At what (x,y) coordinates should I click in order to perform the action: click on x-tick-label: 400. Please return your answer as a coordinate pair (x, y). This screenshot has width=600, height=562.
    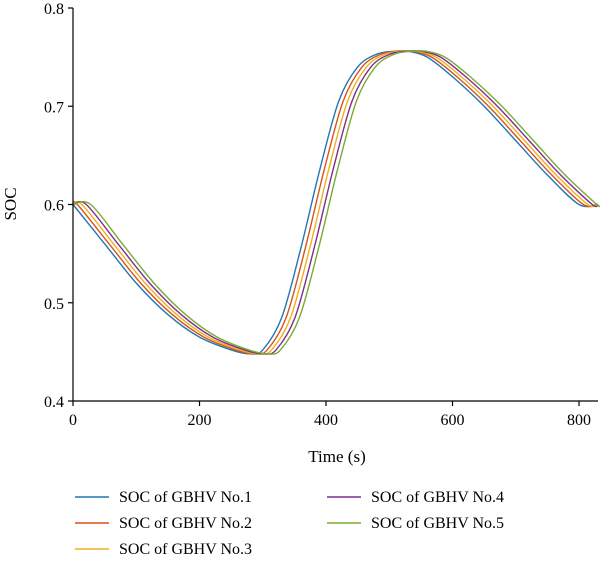
    Looking at the image, I should click on (326, 420).